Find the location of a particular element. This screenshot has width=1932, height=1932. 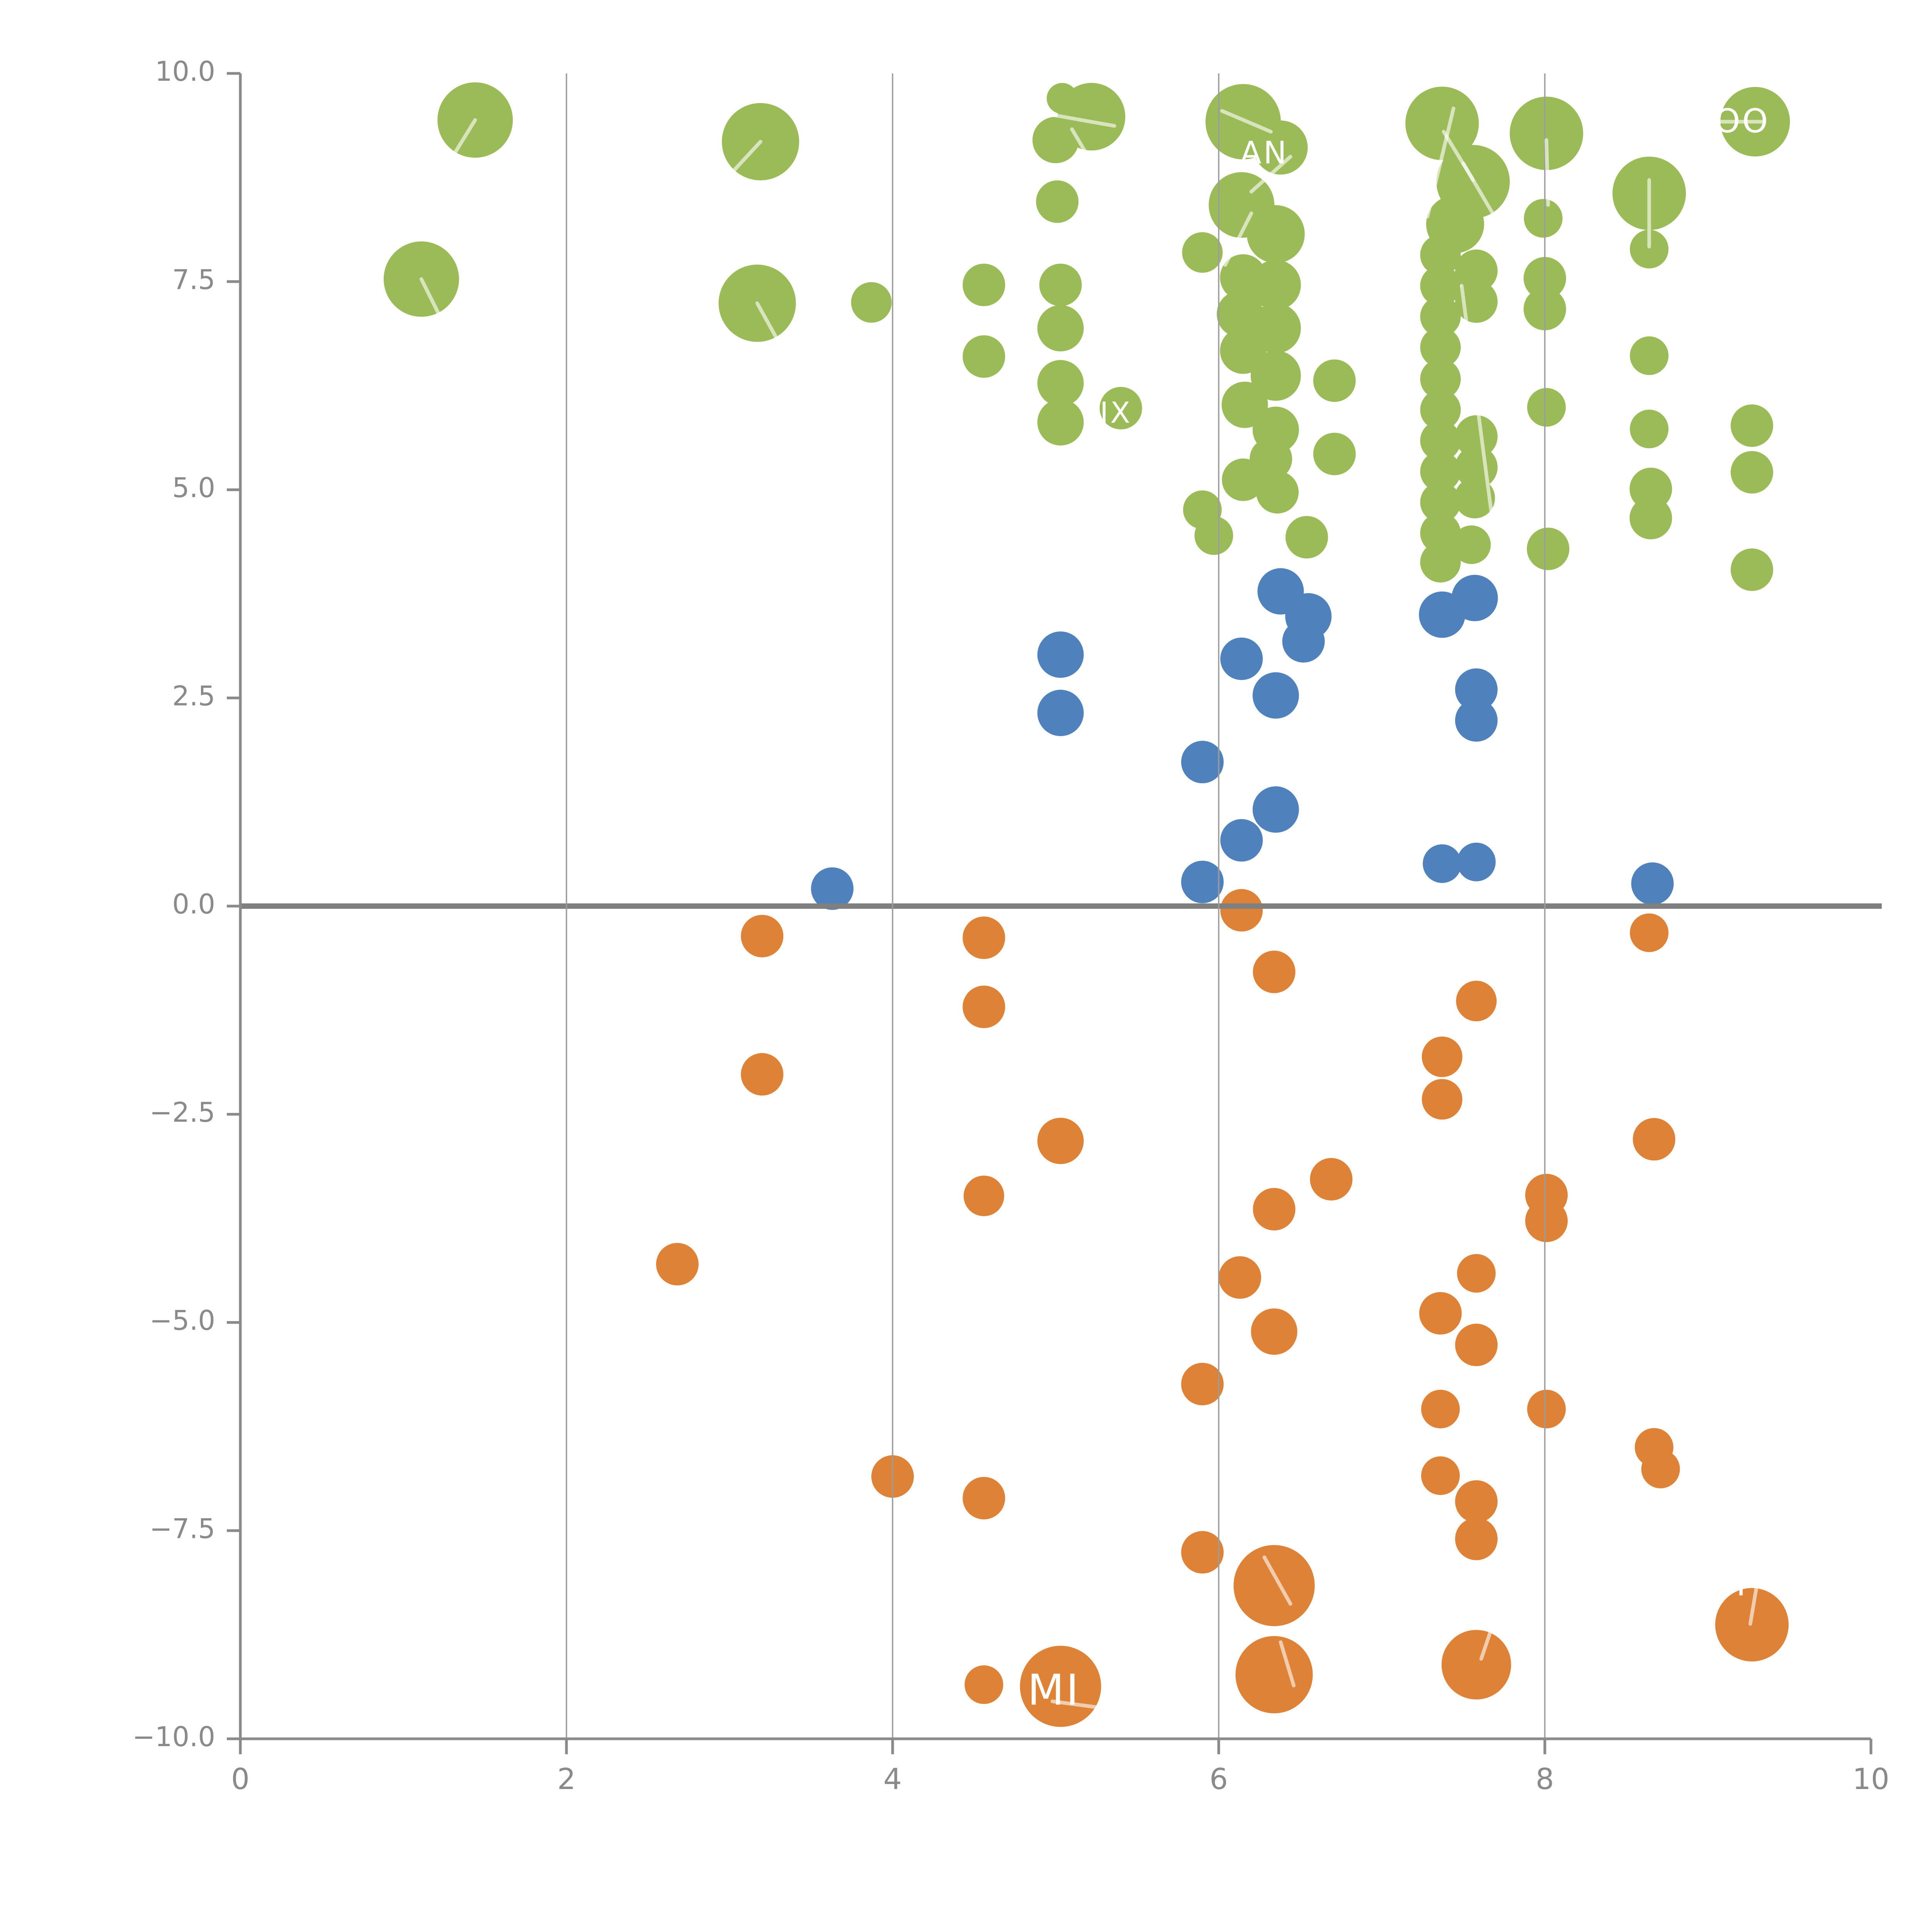

y-tick-label: −10.0 is located at coordinates (174, 1737).